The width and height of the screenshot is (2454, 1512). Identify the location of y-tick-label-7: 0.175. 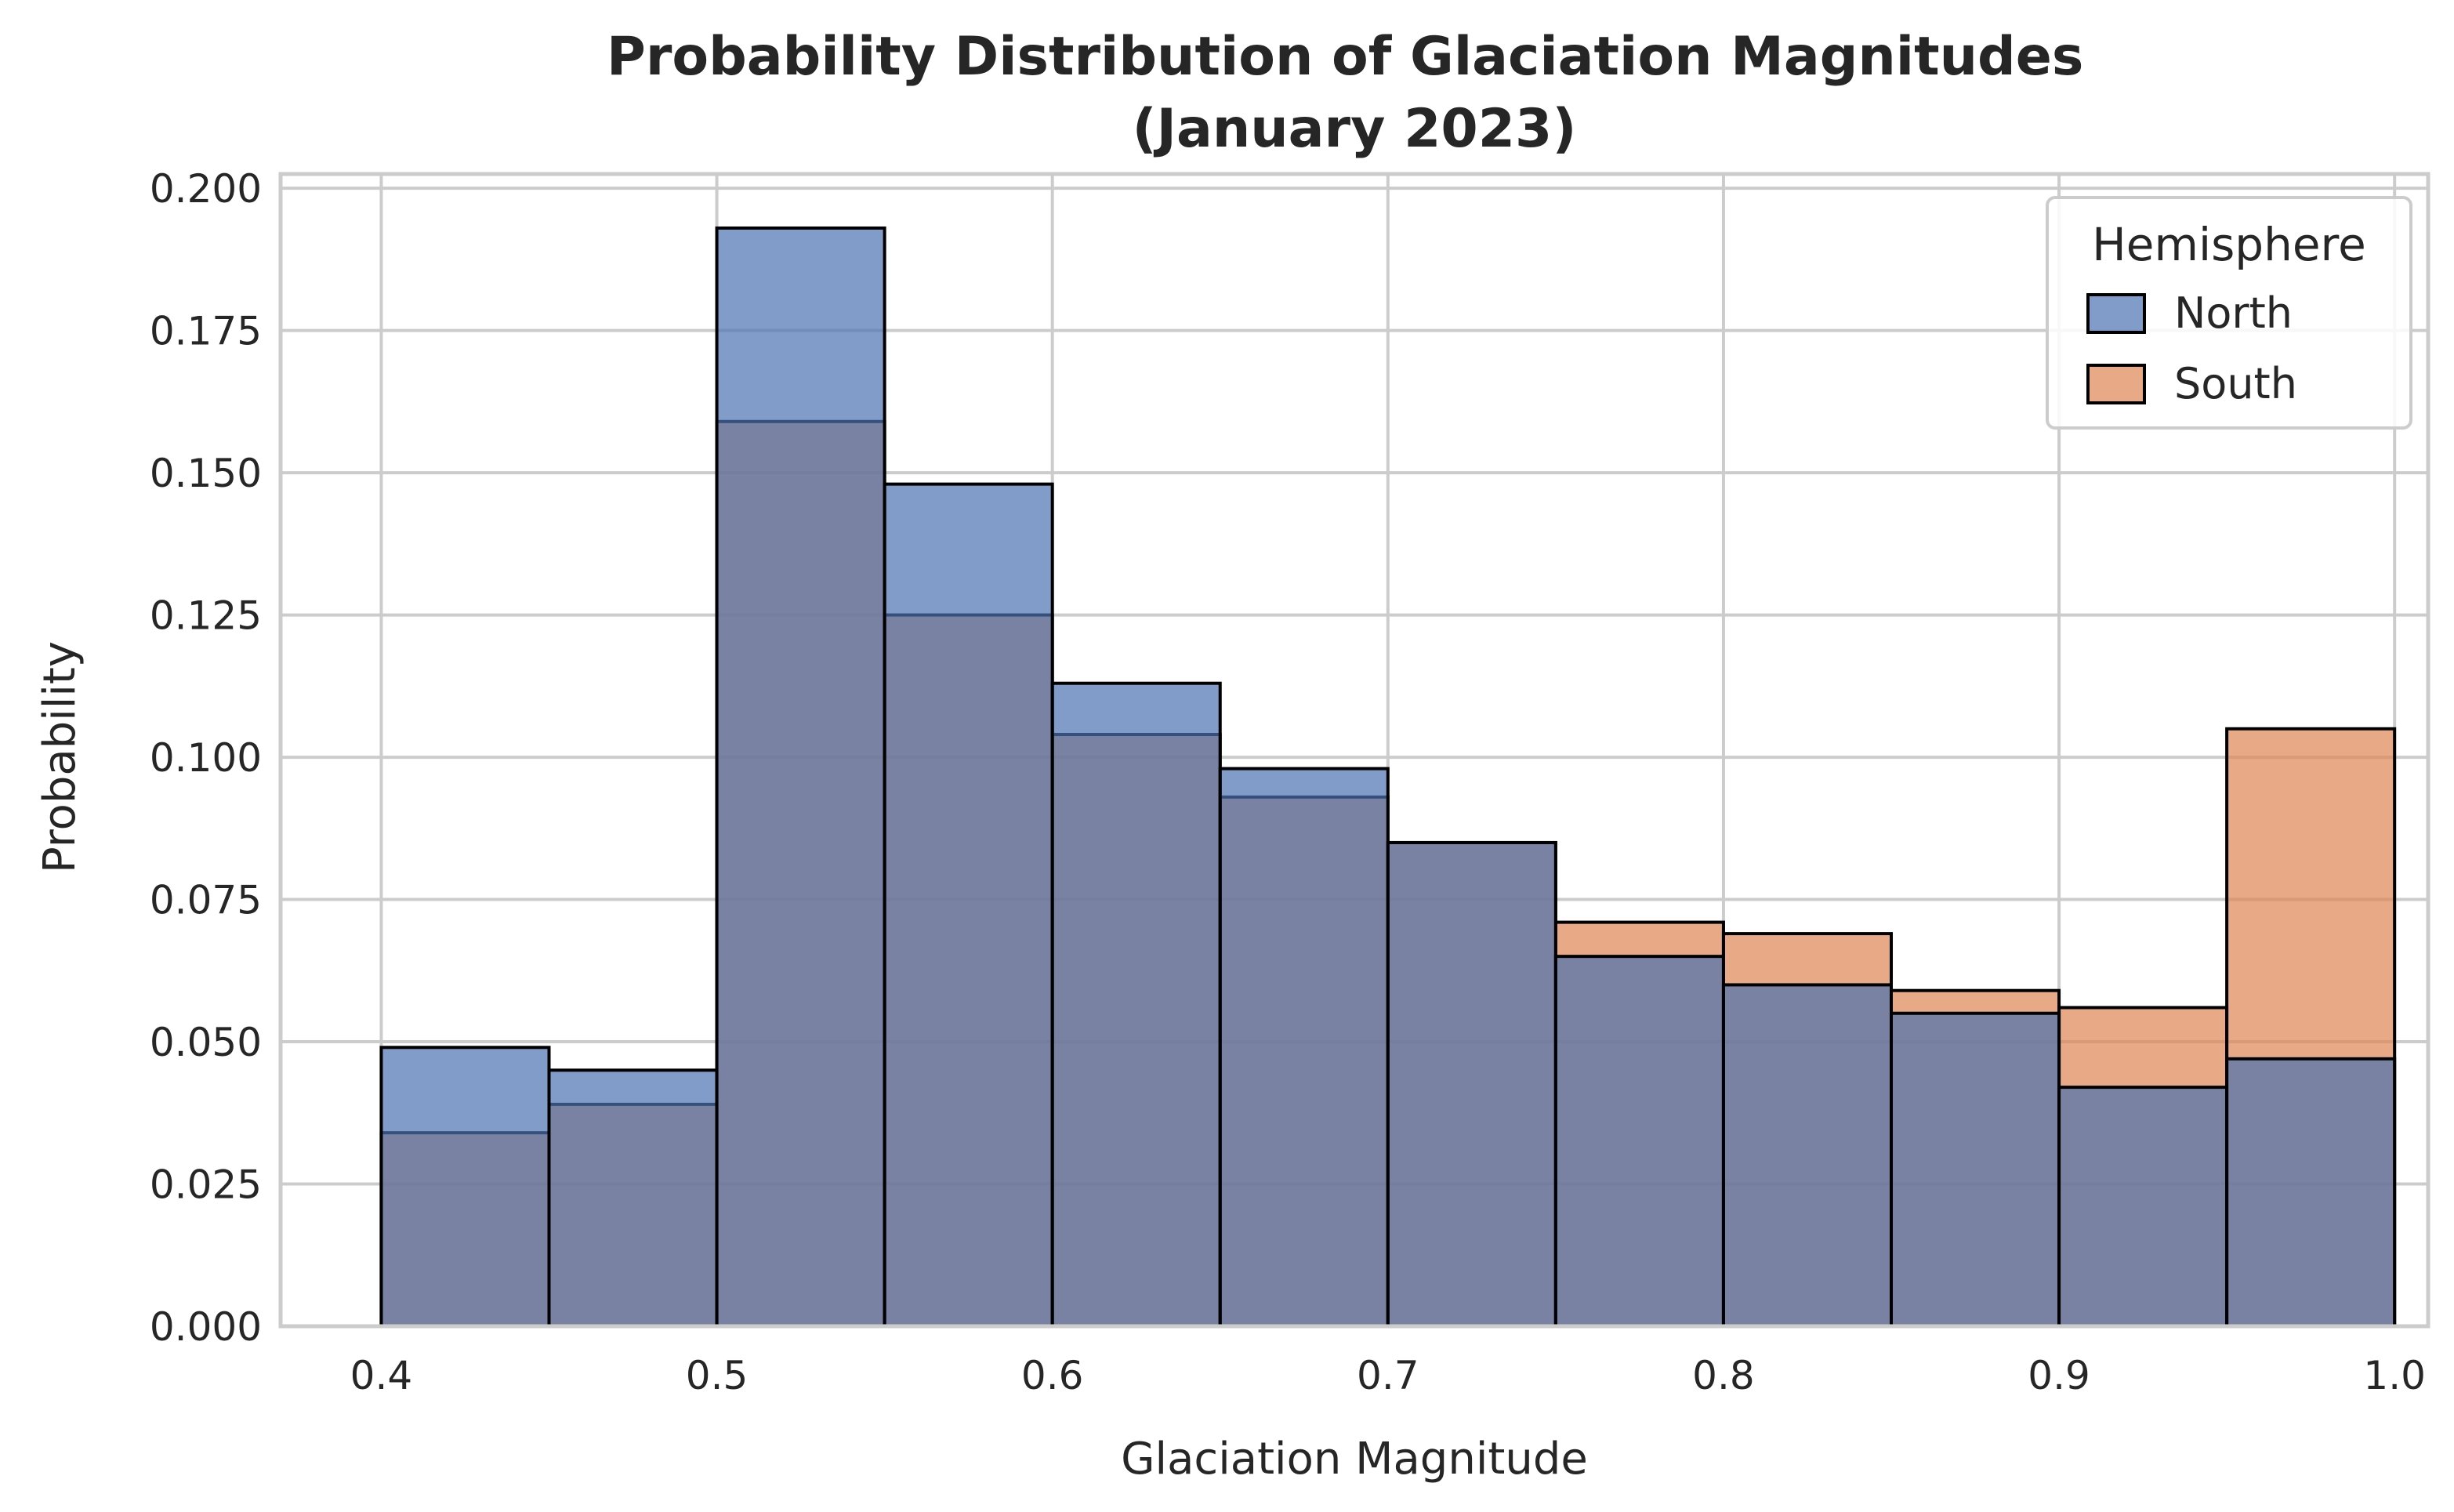
(206, 331).